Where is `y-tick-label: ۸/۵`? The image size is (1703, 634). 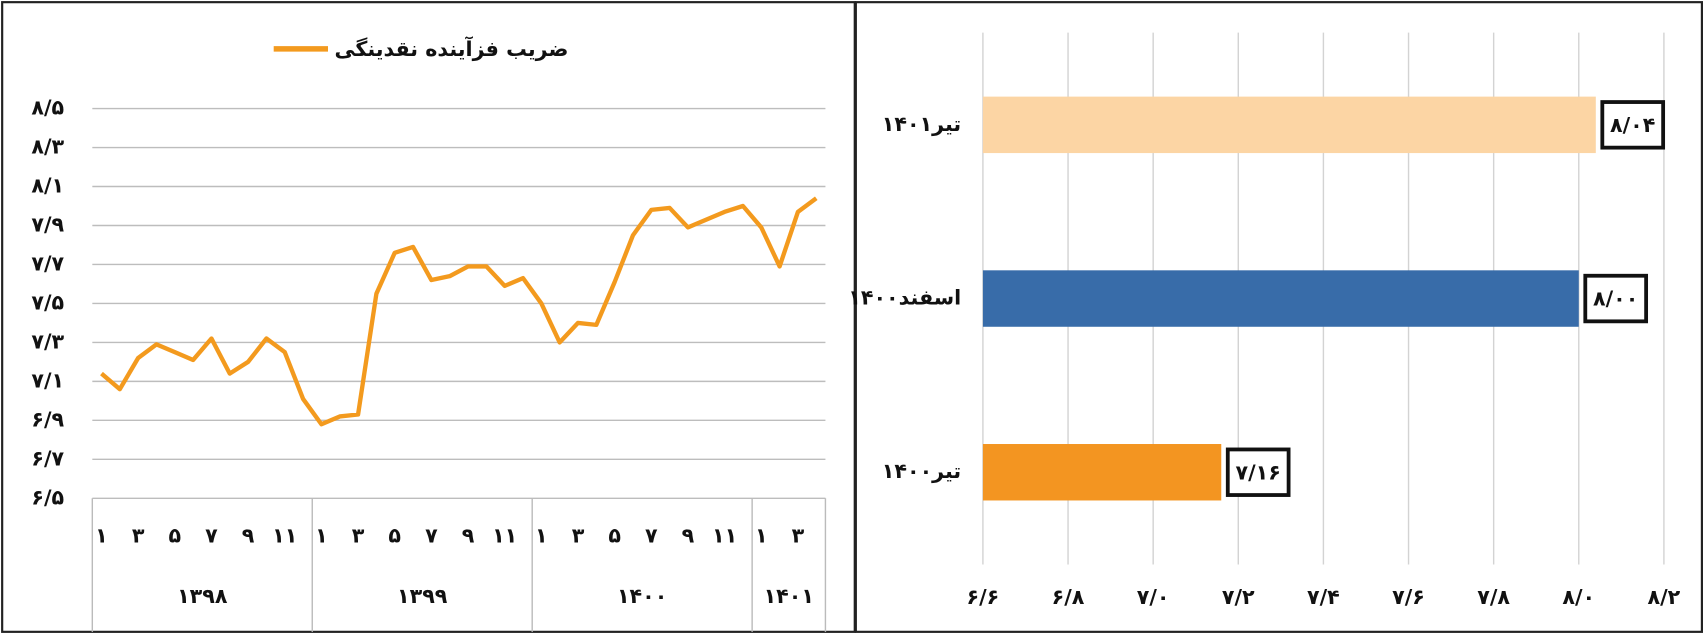
y-tick-label: ۸/۵ is located at coordinates (47, 108).